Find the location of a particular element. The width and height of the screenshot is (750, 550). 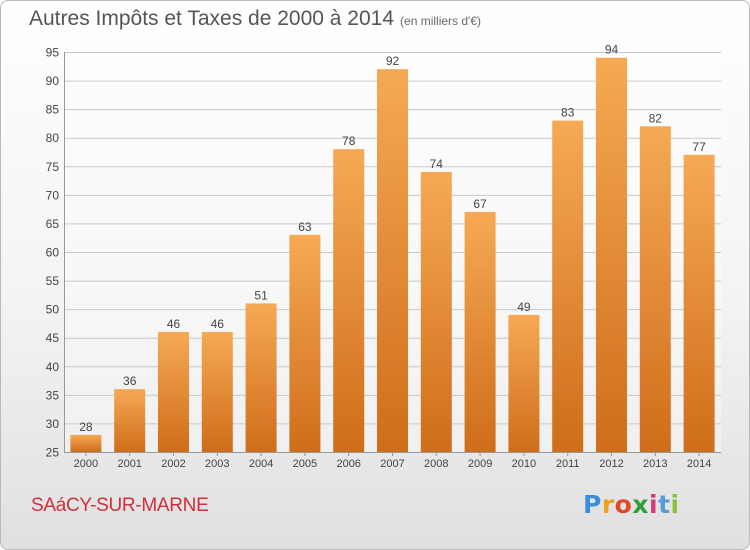

data-label: 82 is located at coordinates (656, 118).